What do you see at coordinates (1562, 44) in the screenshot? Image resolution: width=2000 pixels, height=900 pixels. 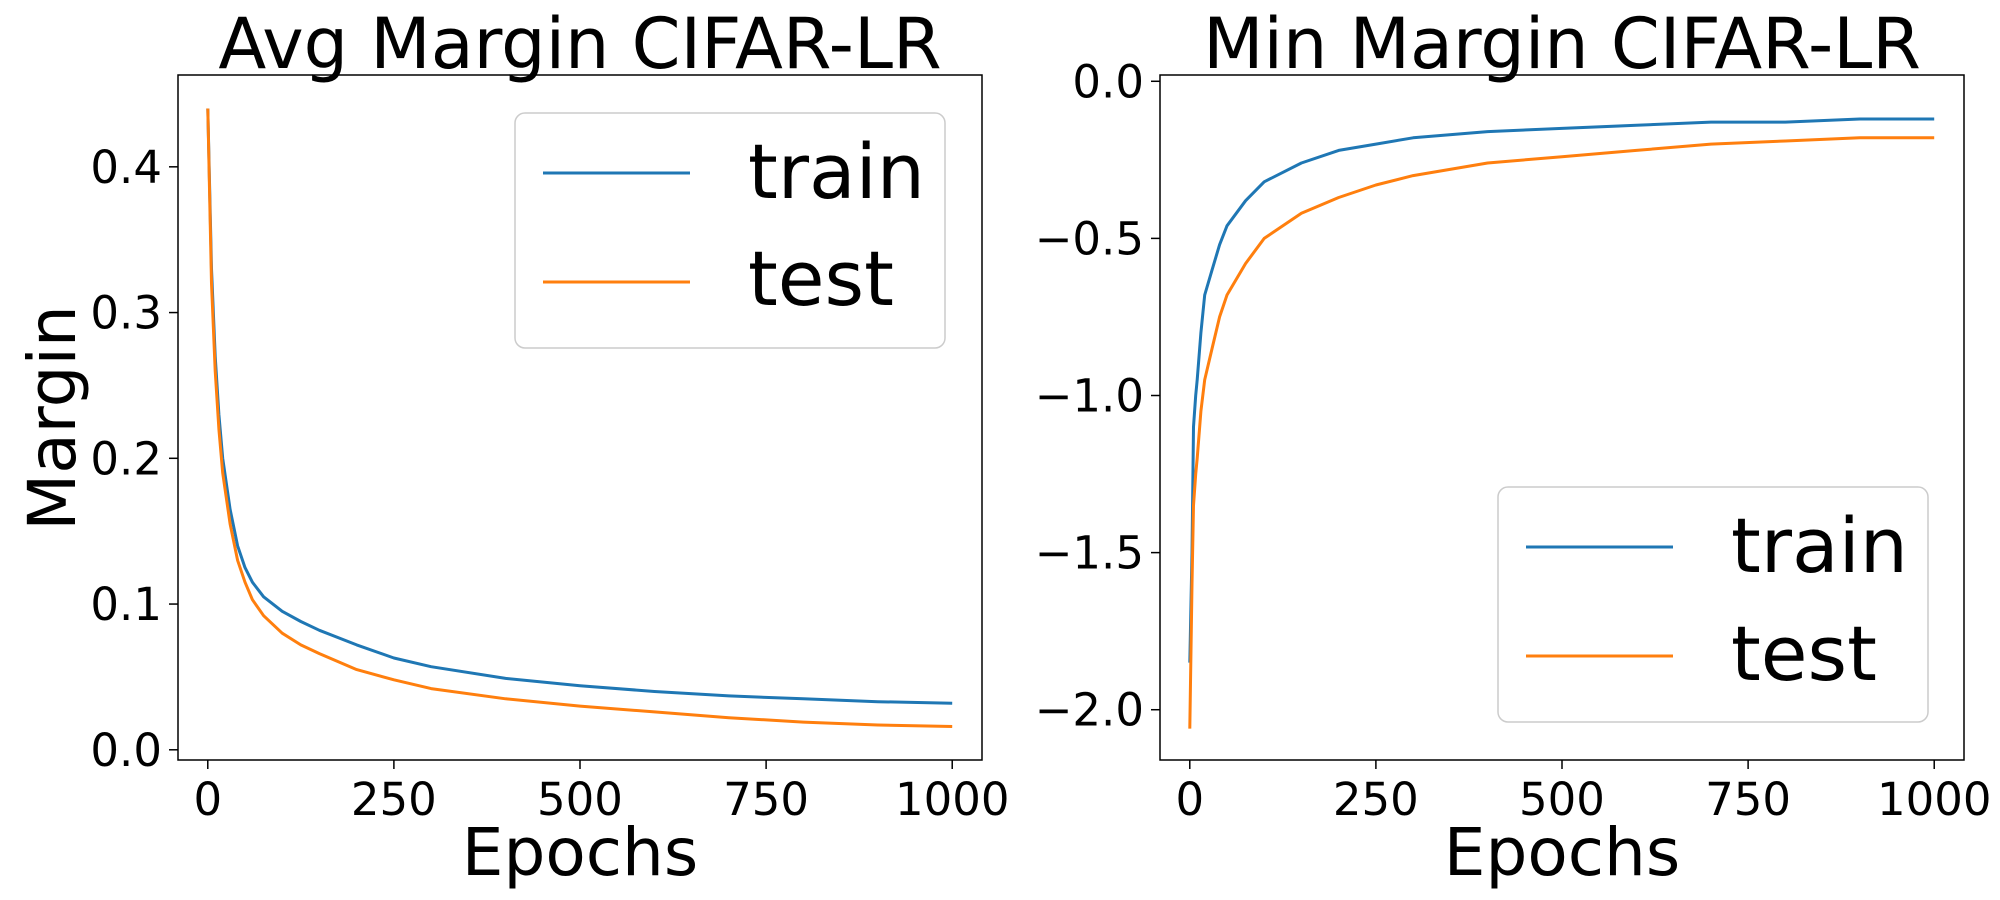 I see `chart-title: Min Margin CIFAR-LR` at bounding box center [1562, 44].